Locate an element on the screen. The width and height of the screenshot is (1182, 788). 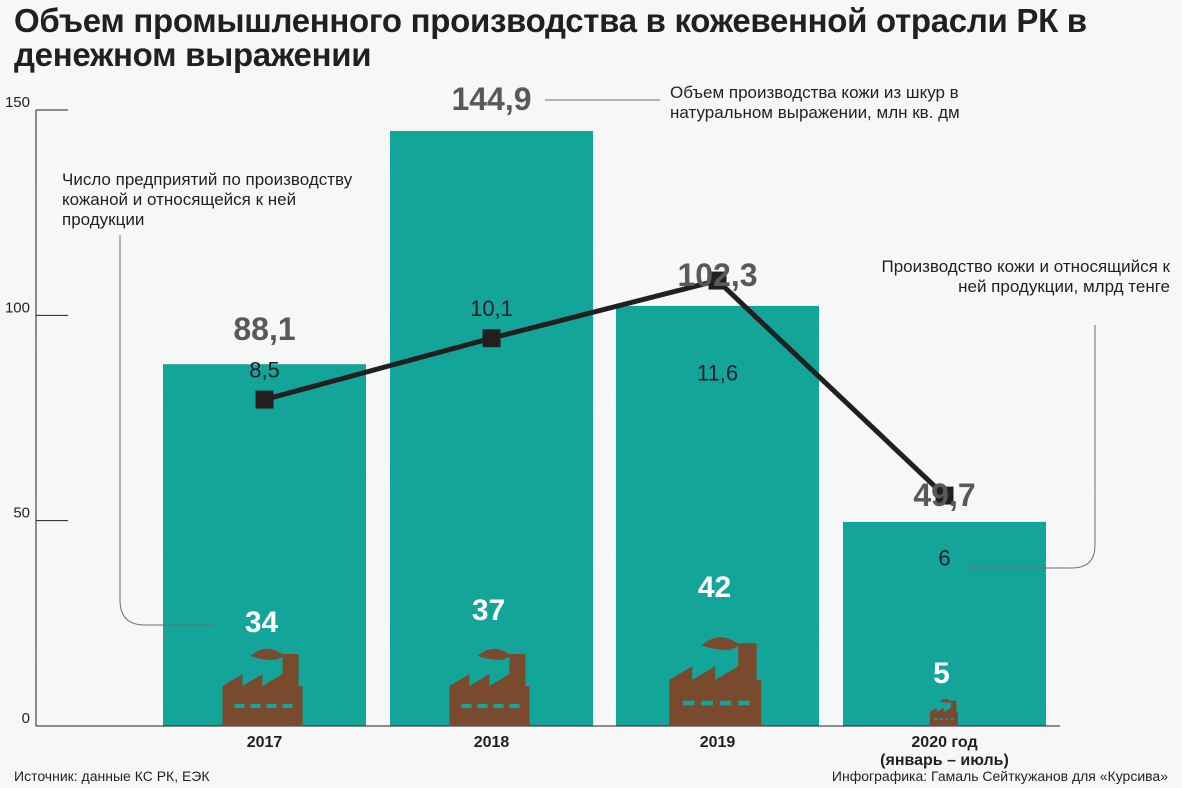
bar-value-label: 102,3 is located at coordinates (717, 275).